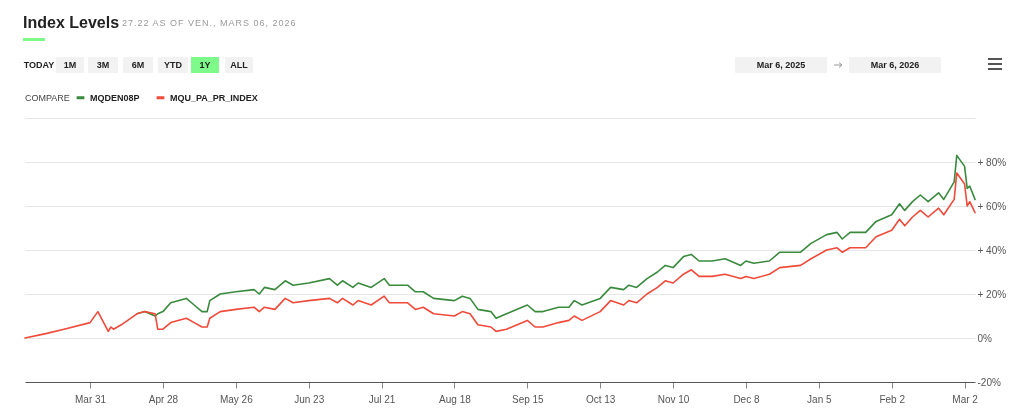 This screenshot has height=415, width=1024. Describe the element at coordinates (985, 338) in the screenshot. I see `y-tick-label: 0%` at that location.